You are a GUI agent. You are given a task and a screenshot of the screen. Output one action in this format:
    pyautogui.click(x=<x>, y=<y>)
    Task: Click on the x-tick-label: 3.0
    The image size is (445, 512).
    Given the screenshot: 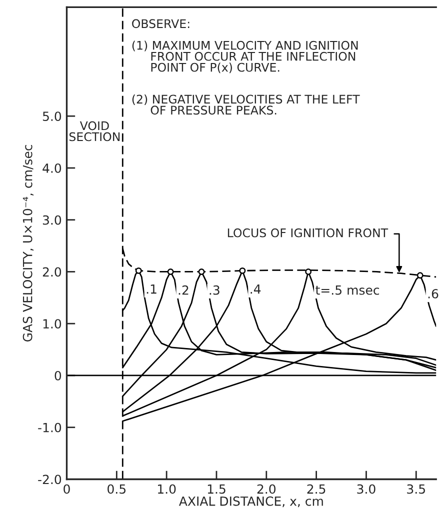 What is the action you would take?
    pyautogui.click(x=366, y=489)
    